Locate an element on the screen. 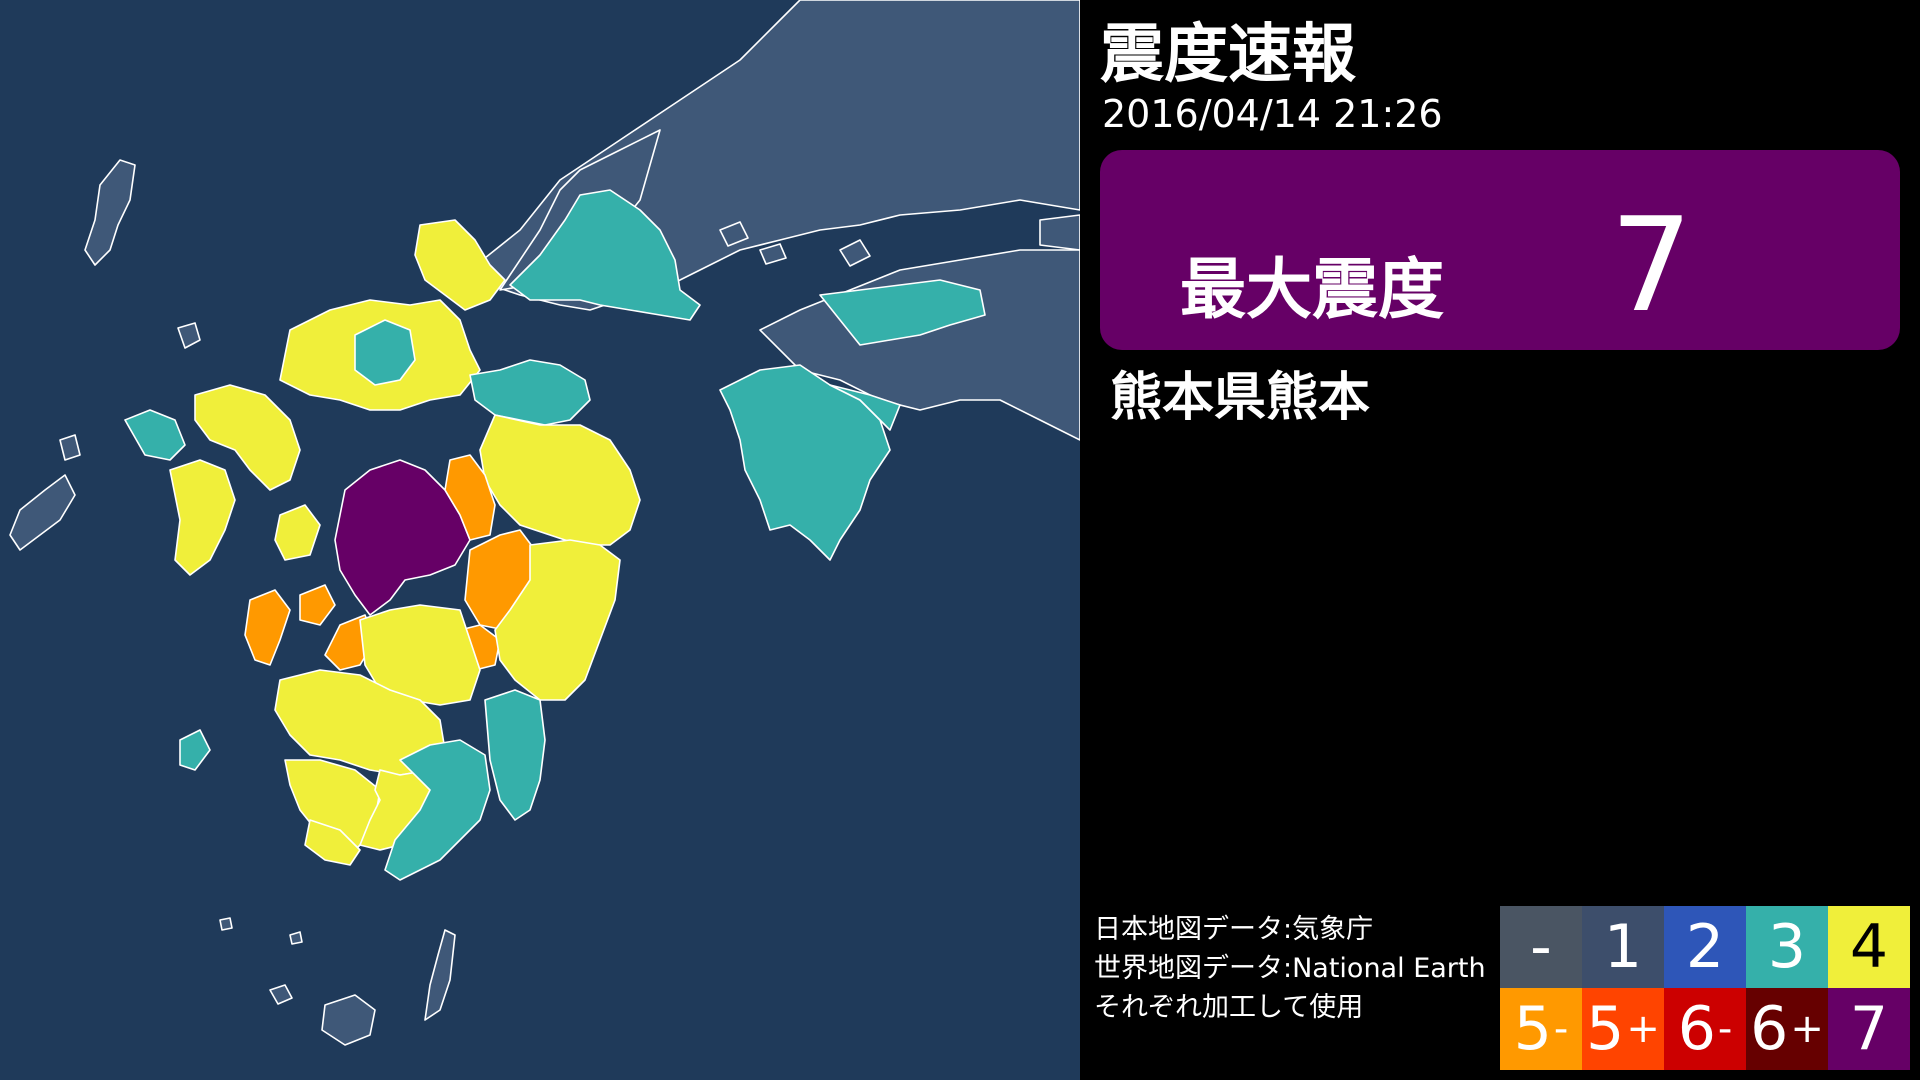 The image size is (1920, 1080). legend-cell: 5 + is located at coordinates (1623, 1029).